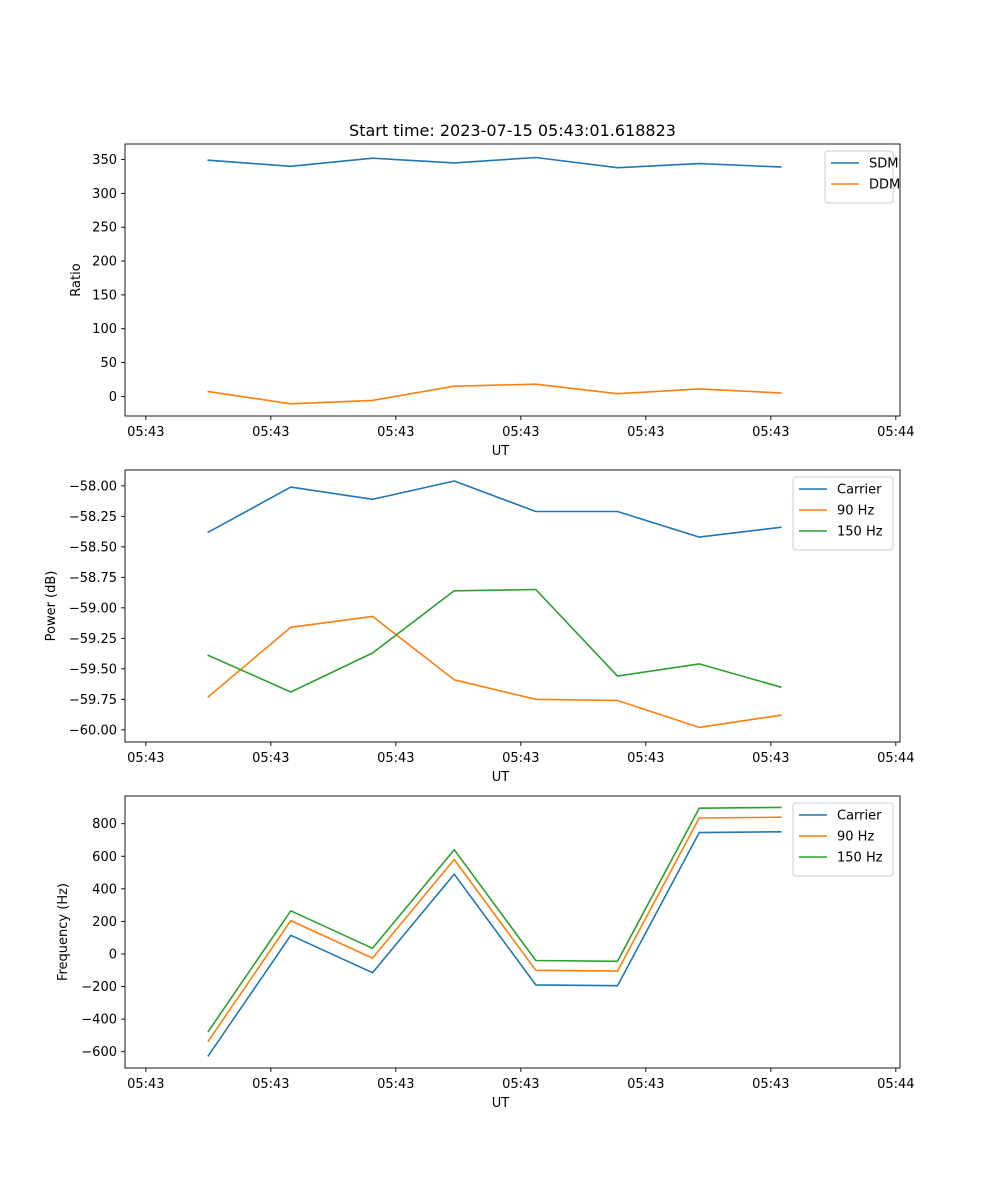 This screenshot has width=1000, height=1200. I want to click on frequency-y-tick-label: 400, so click(104, 889).